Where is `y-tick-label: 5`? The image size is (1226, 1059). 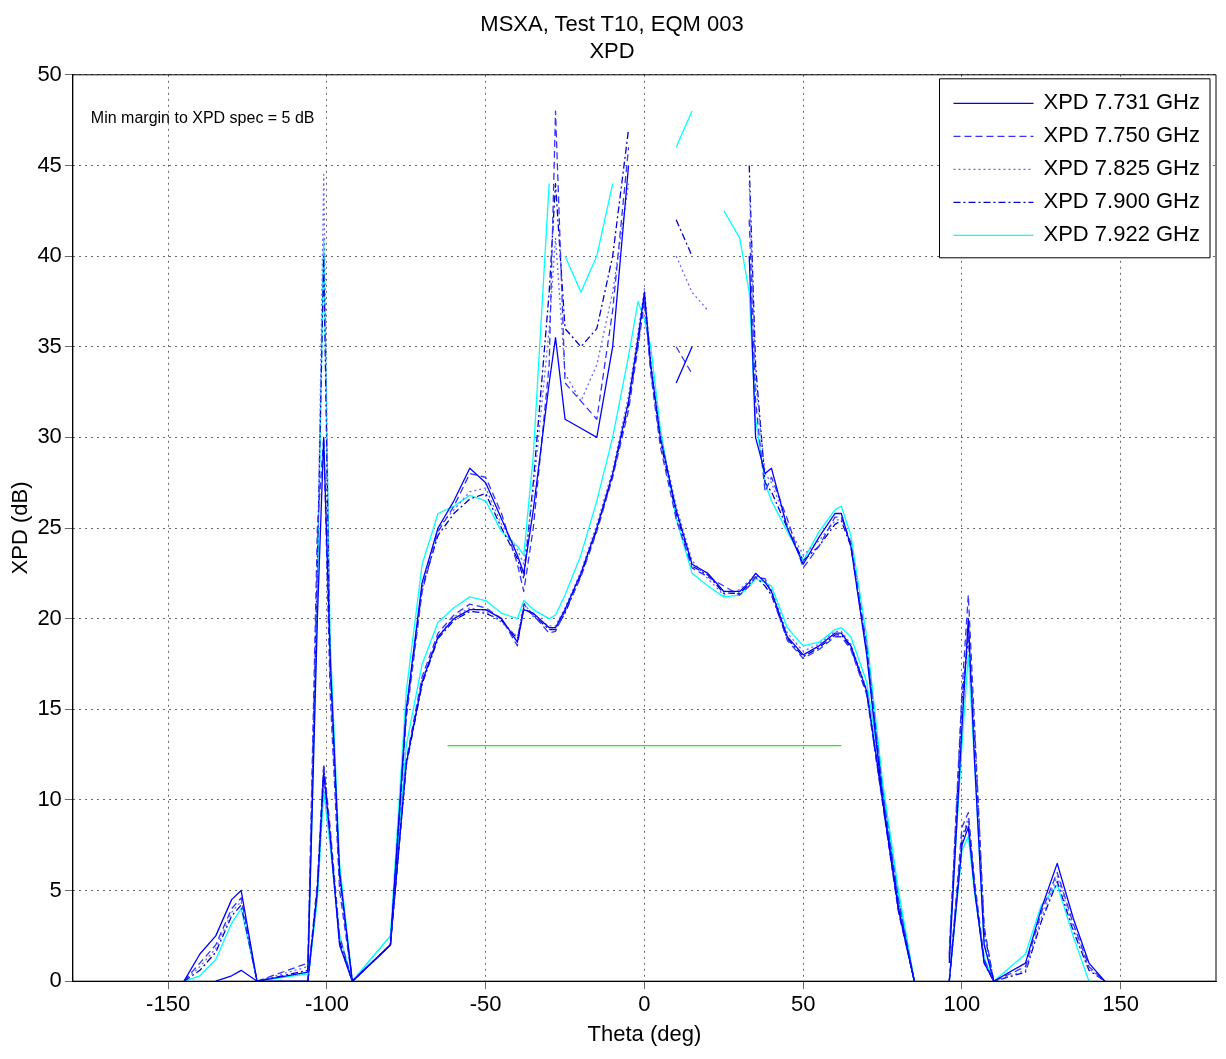 y-tick-label: 5 is located at coordinates (55, 889).